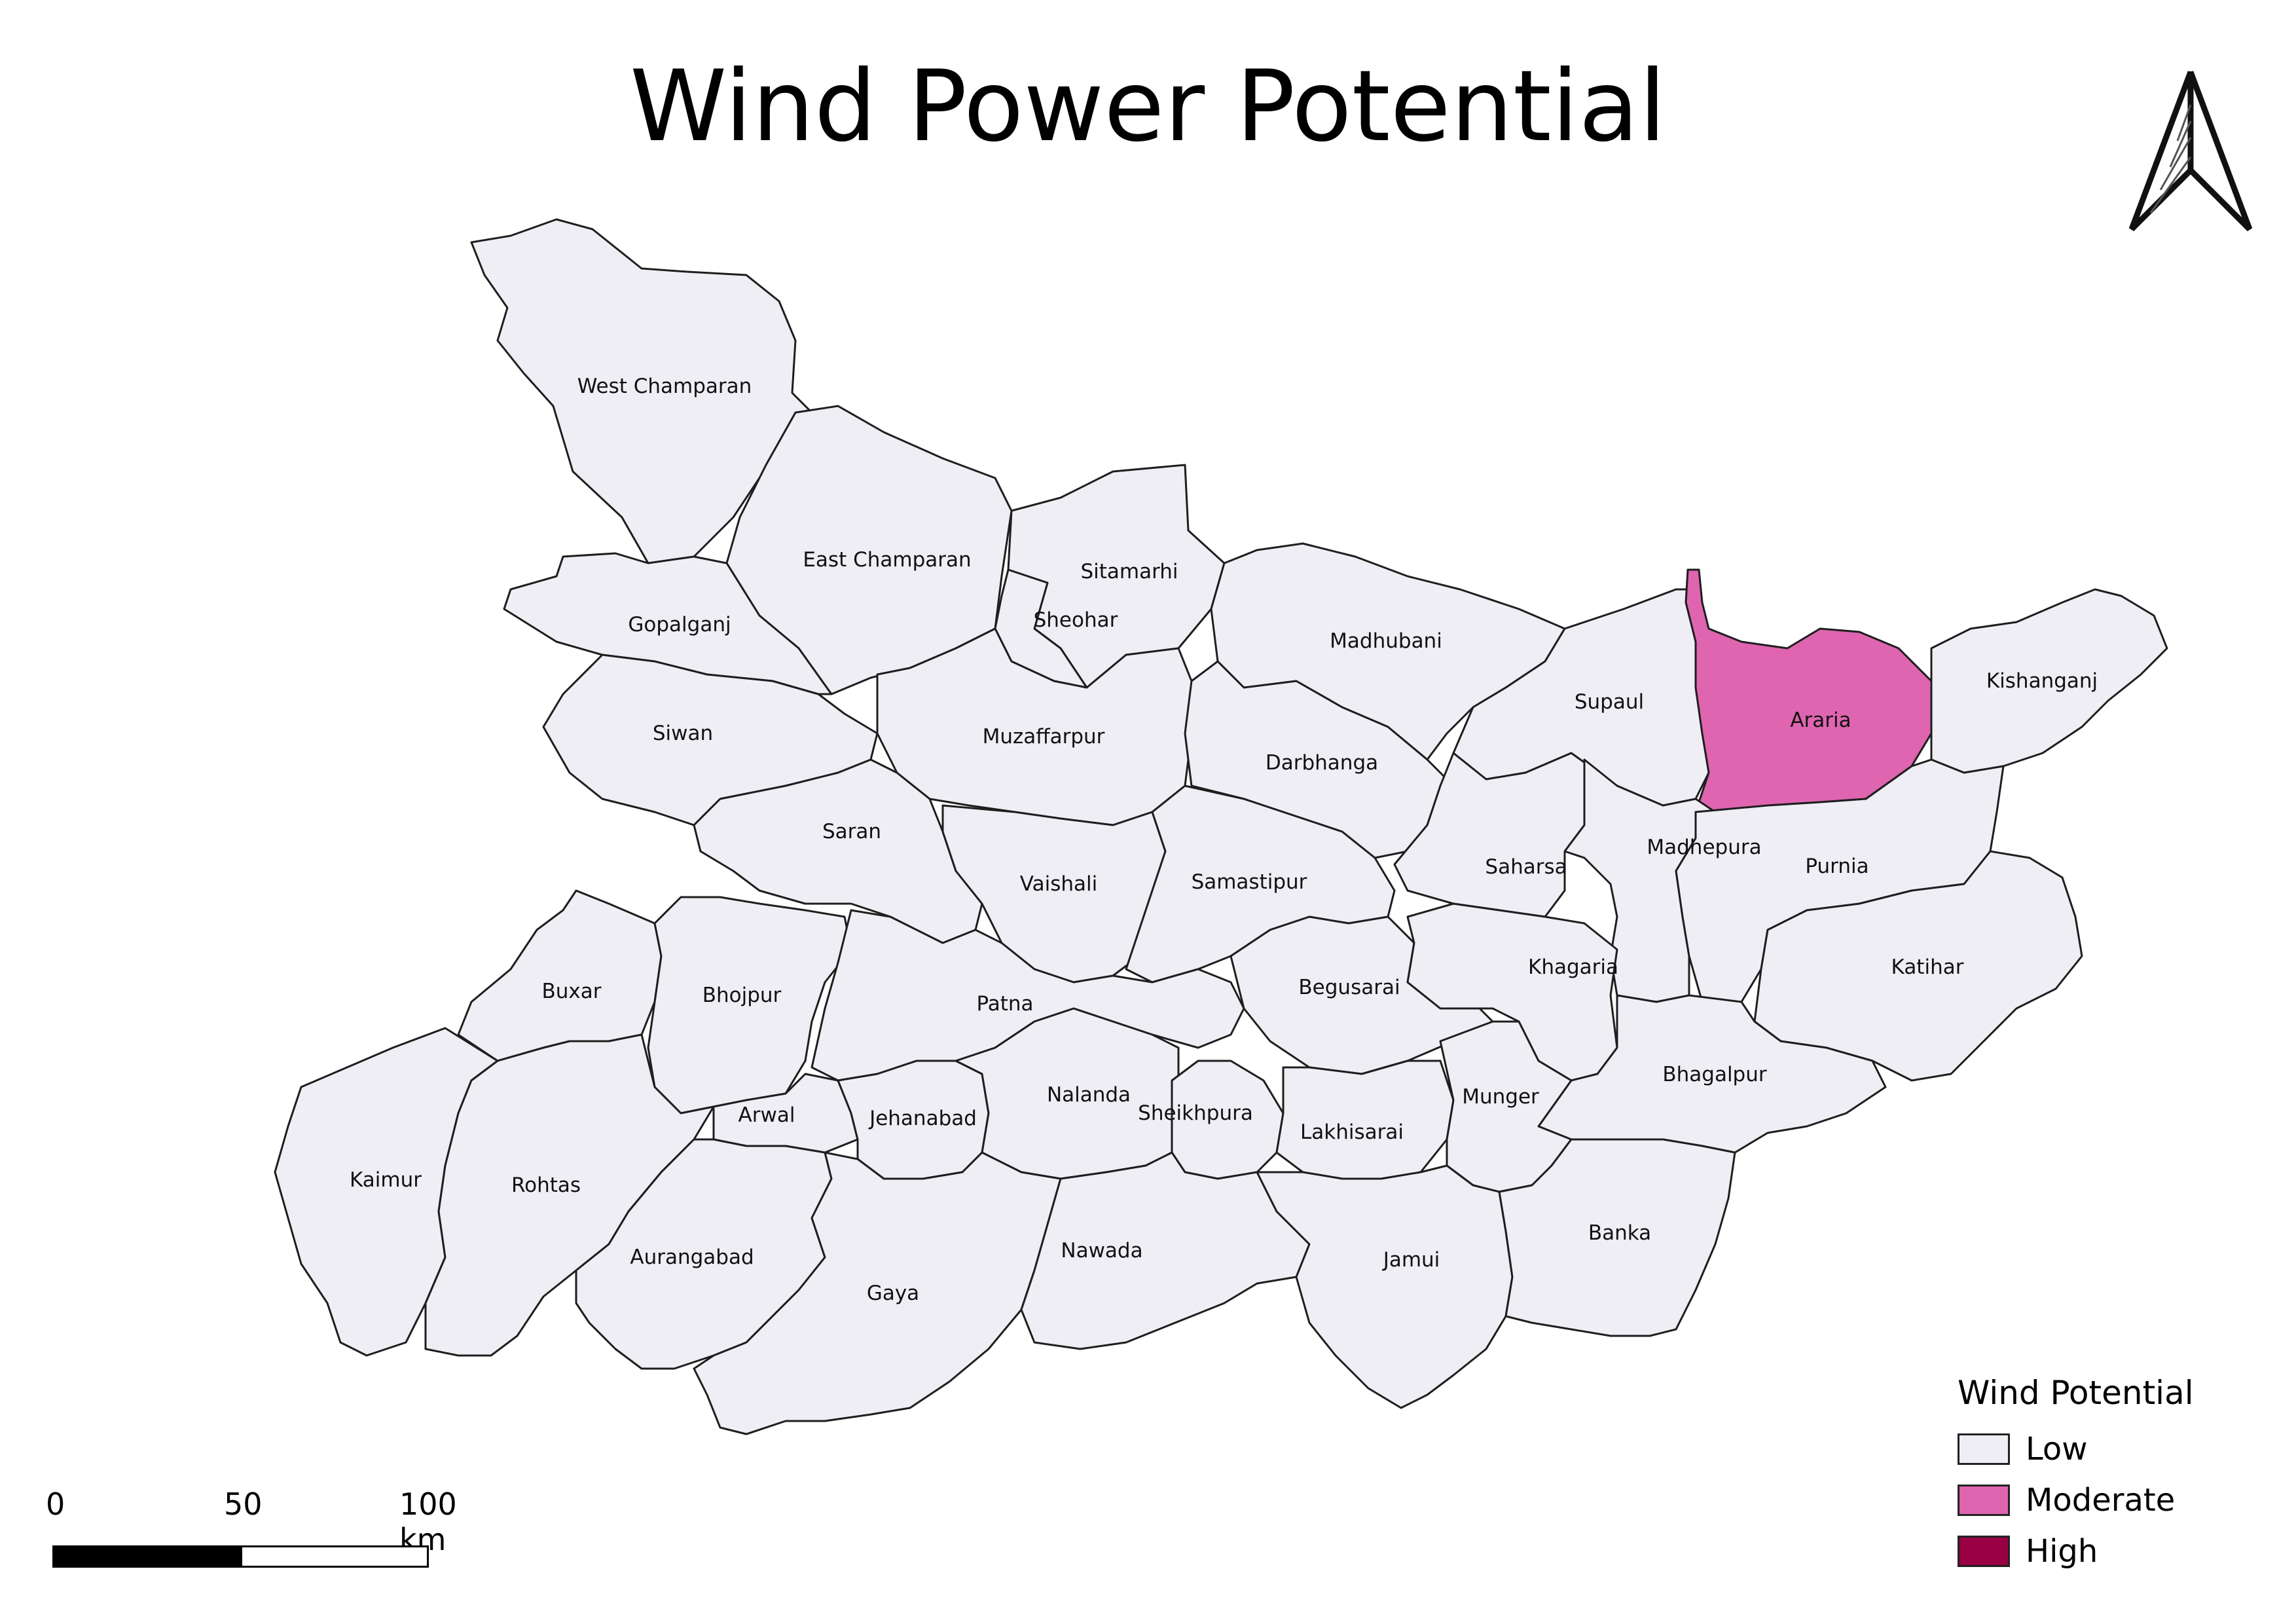  I want to click on label-gaya: Gaya, so click(893, 1293).